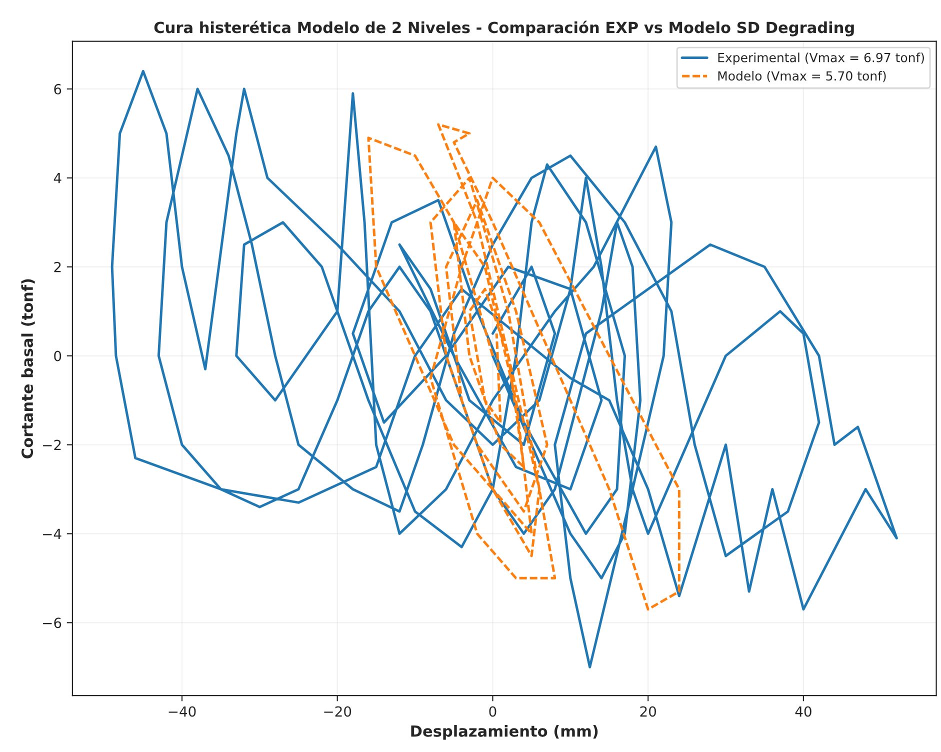 The image size is (941, 752). I want to click on x-tick-label: 0, so click(492, 711).